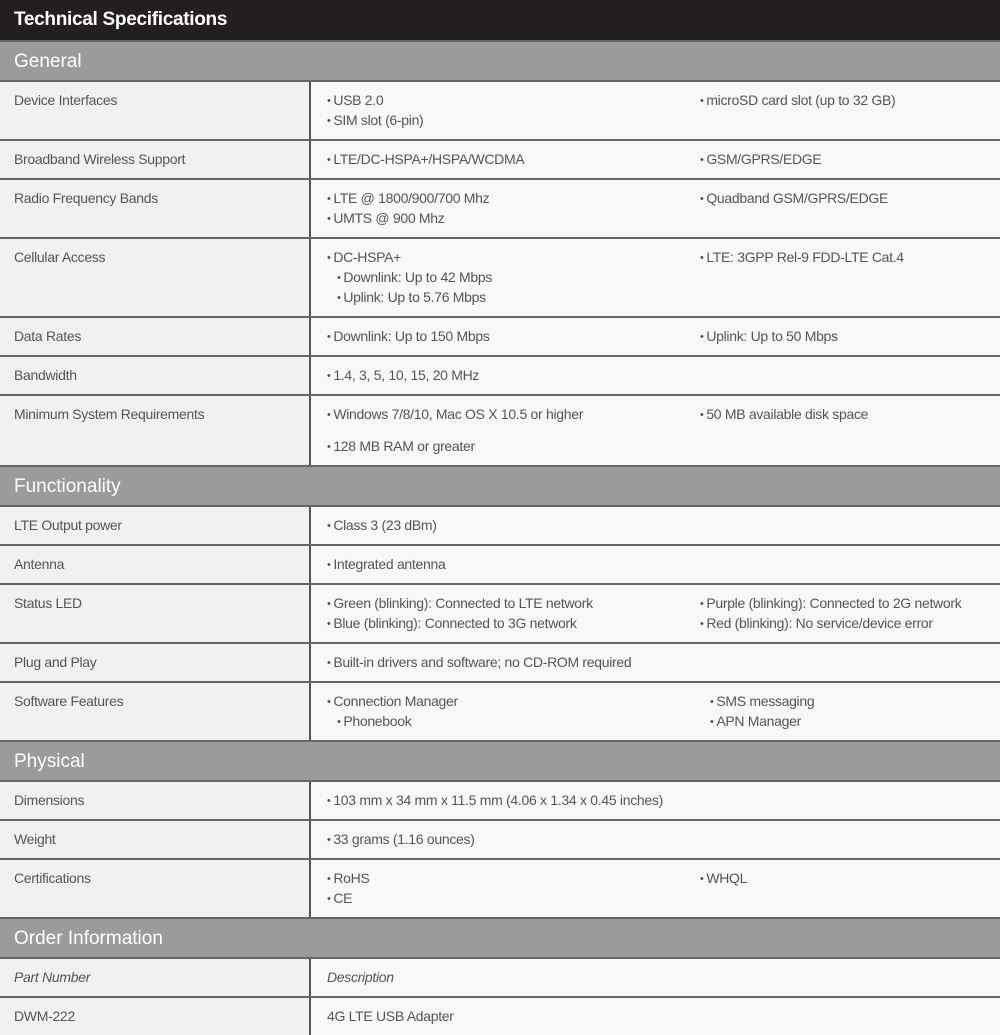 The image size is (1000, 1035). I want to click on spec-label: Broadband Wireless Support, so click(155, 159).